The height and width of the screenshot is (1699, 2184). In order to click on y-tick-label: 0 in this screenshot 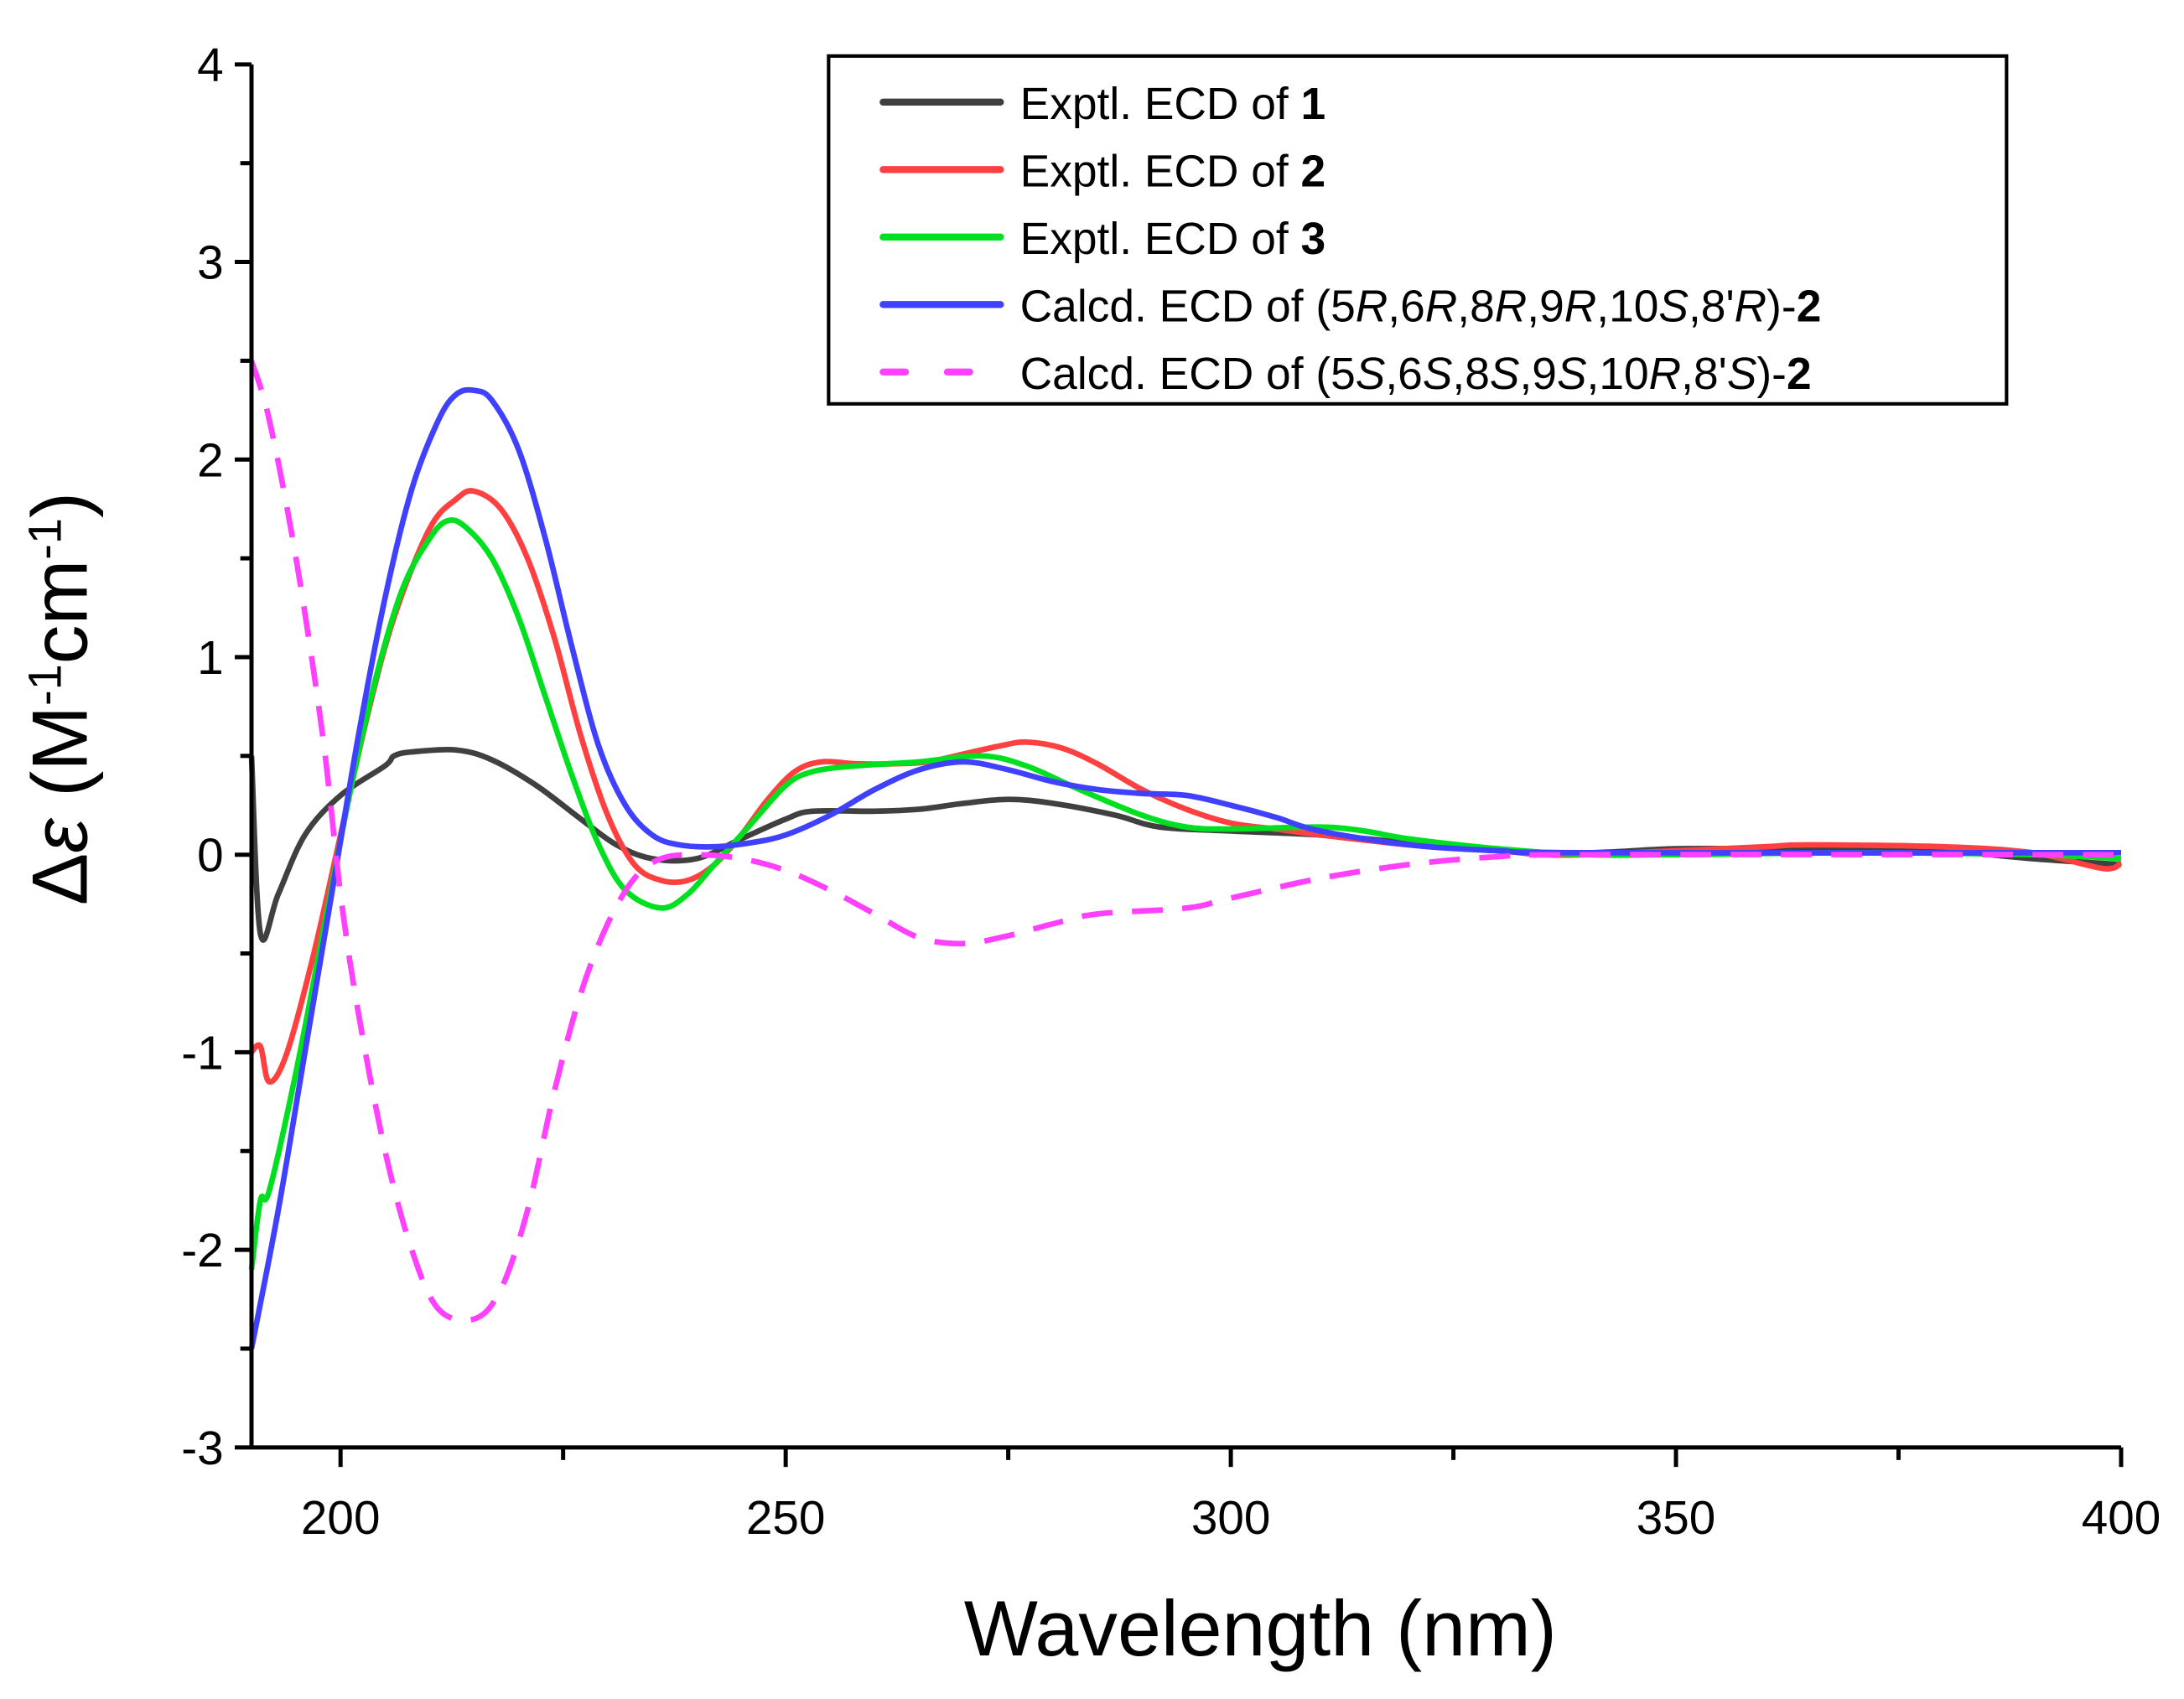, I will do `click(210, 856)`.